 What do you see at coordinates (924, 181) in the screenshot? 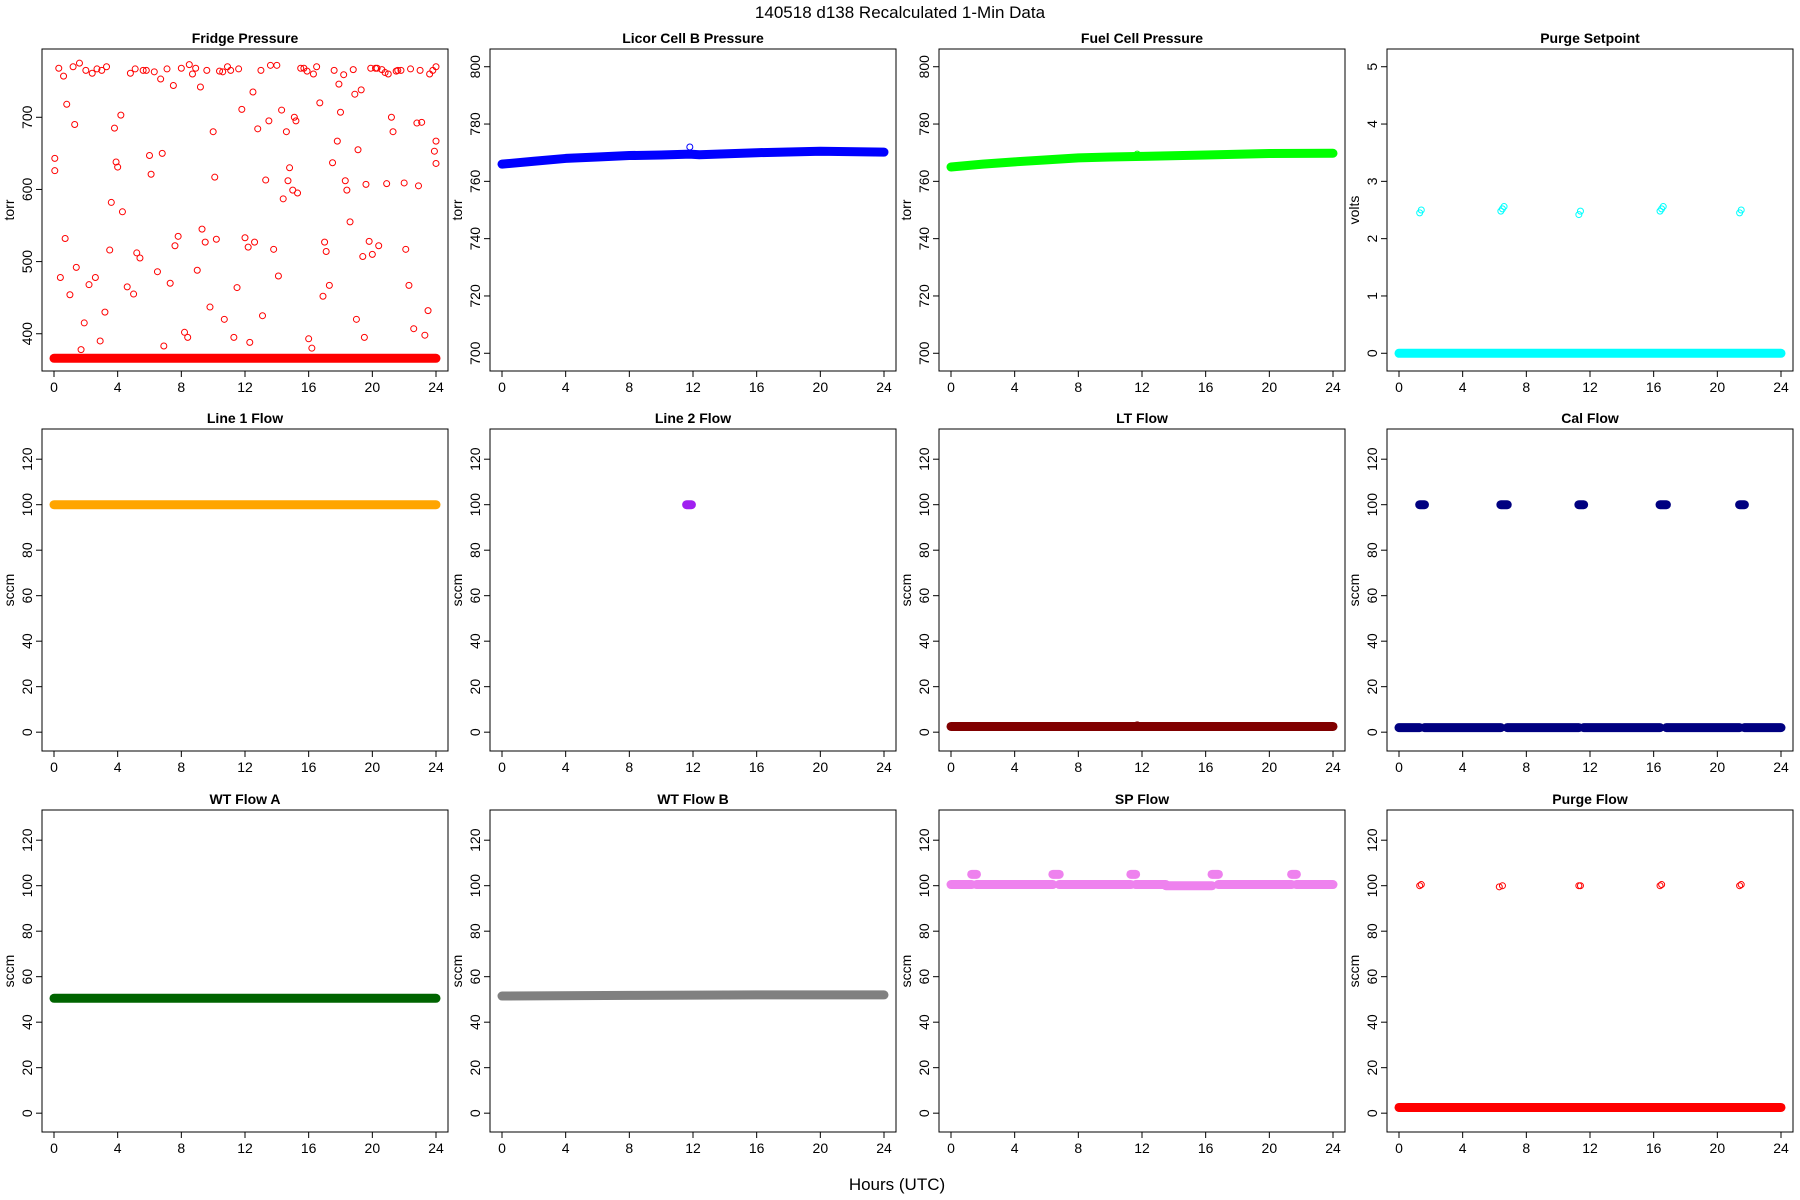
I see `y-tick-label: 760` at bounding box center [924, 181].